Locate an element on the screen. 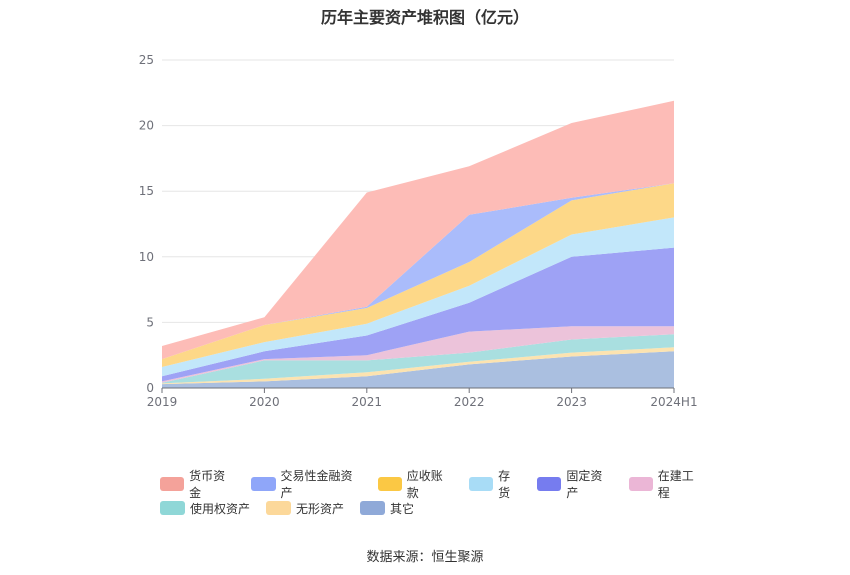 The height and width of the screenshot is (575, 850). x-tick-label: 2024H1 is located at coordinates (673, 402).